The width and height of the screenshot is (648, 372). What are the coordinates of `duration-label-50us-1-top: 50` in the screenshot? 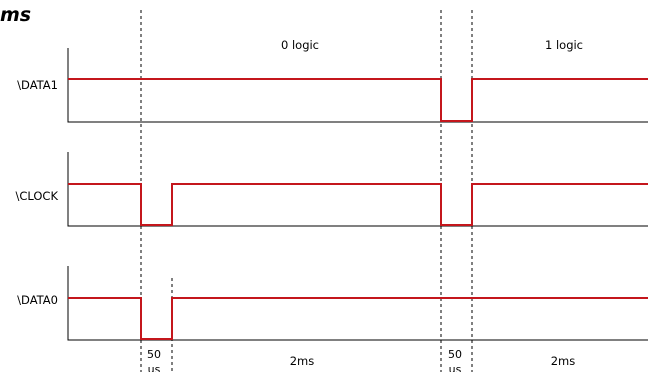 It's located at (154, 354).